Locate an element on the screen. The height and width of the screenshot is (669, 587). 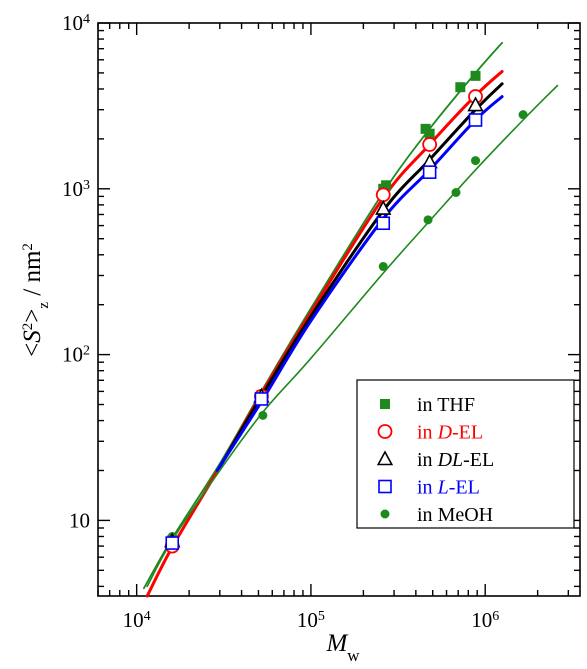
legend-label: in DL-EL is located at coordinates (455, 460).